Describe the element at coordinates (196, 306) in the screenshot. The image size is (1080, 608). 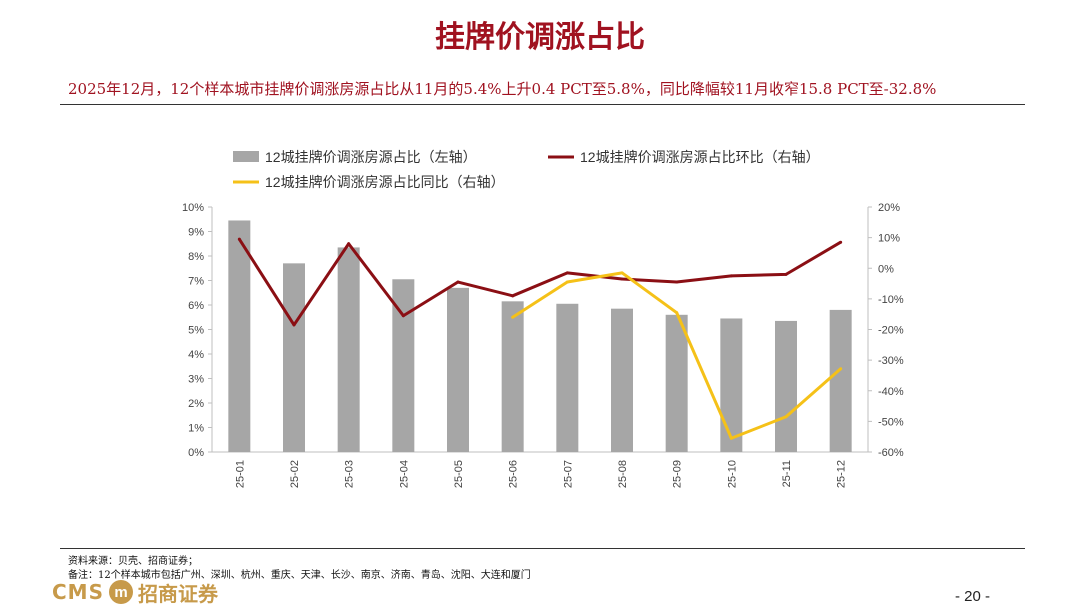
I see `left-tick-label: 6%` at that location.